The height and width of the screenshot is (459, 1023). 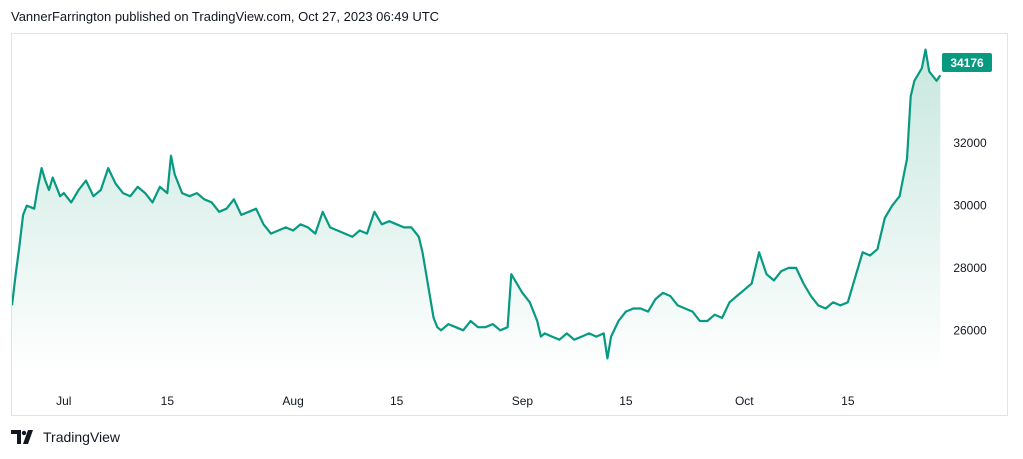 I want to click on last-price-label-box, so click(x=967, y=62).